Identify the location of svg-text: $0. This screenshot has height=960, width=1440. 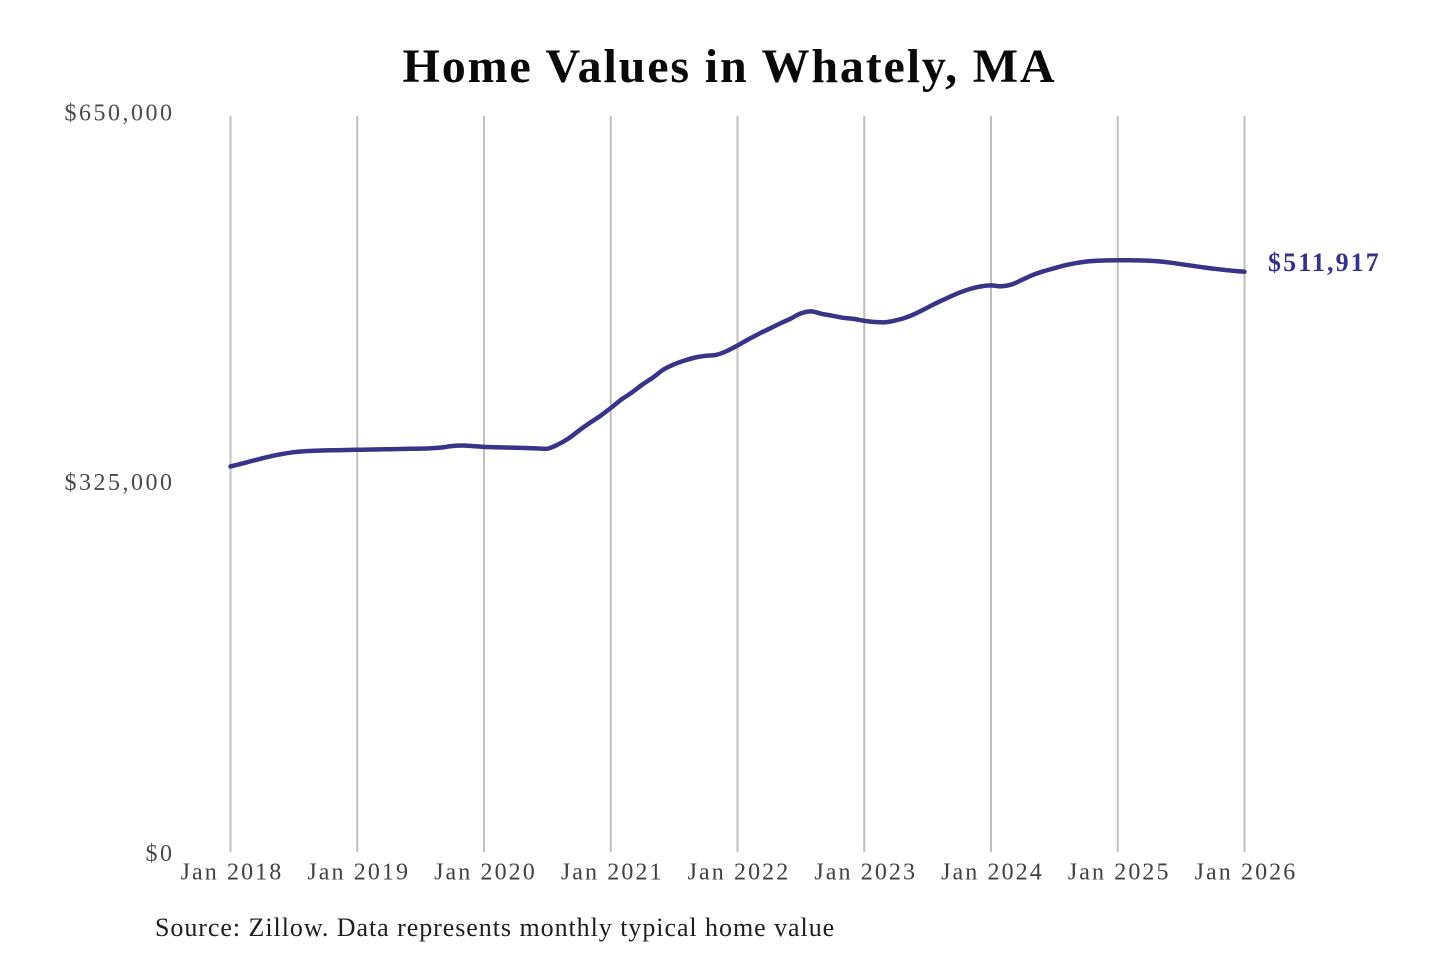
(160, 854).